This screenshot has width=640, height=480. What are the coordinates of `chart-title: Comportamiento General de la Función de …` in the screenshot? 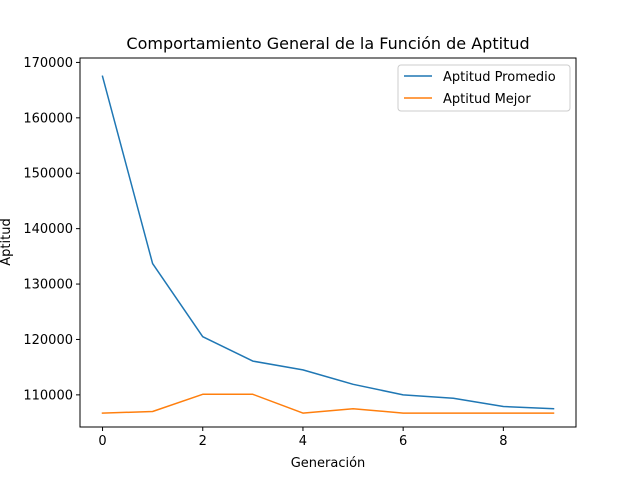 It's located at (327, 43).